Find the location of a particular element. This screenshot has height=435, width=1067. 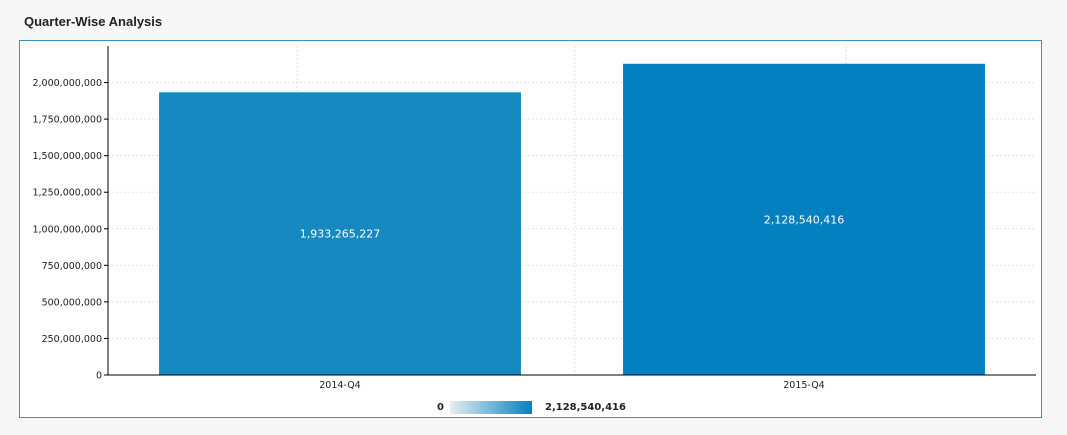

bar-value-label: 2,128,540,416 is located at coordinates (804, 219).